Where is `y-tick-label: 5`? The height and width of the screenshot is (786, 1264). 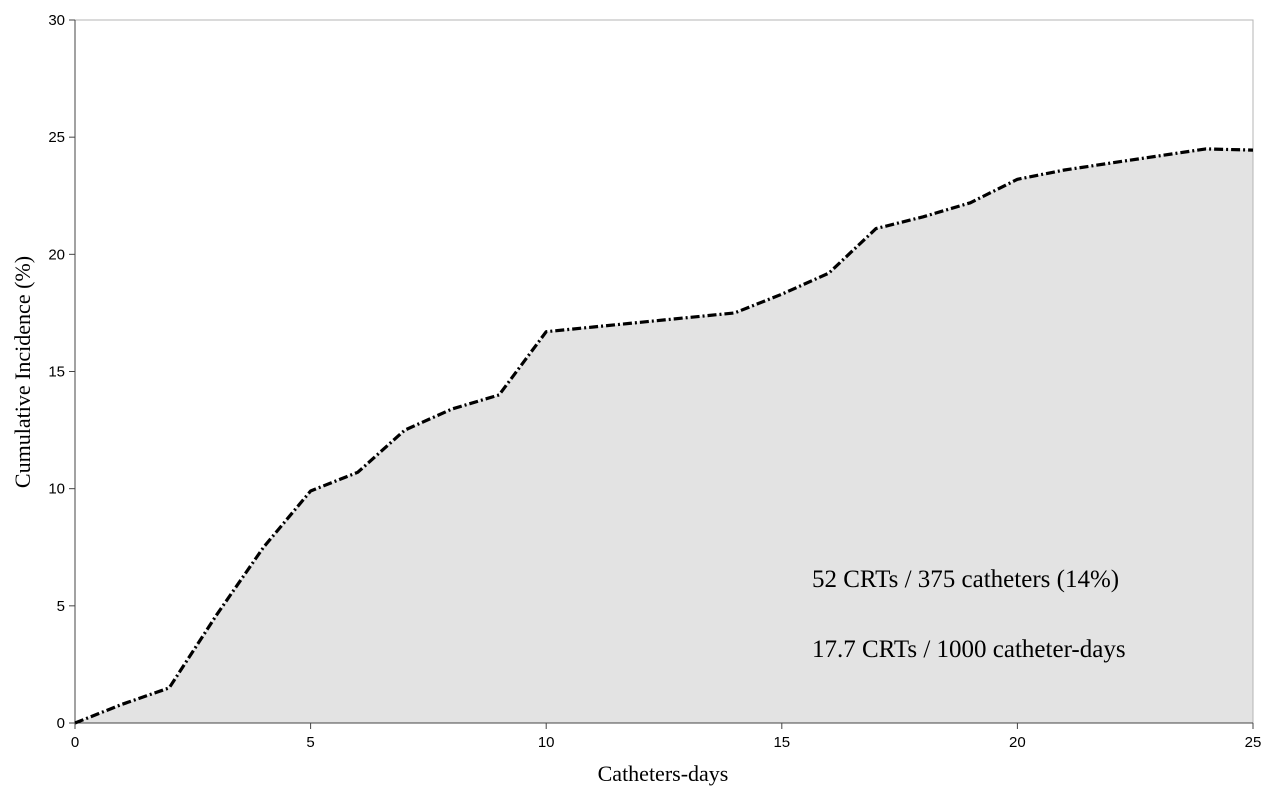 y-tick-label: 5 is located at coordinates (61, 606).